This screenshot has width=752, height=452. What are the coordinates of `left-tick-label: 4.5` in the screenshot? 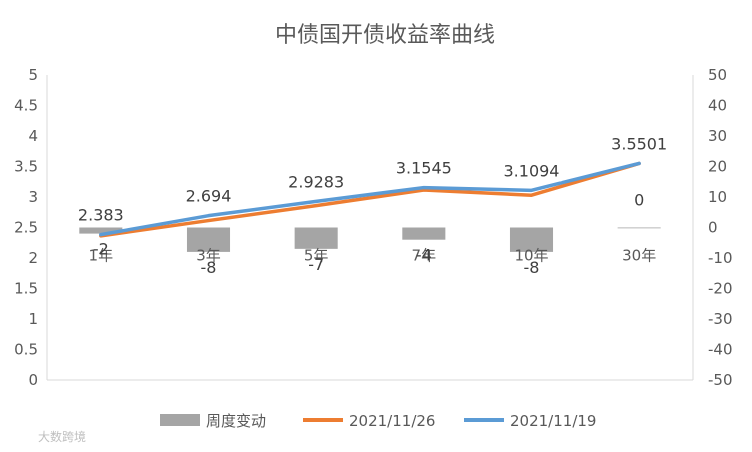 It's located at (26, 106).